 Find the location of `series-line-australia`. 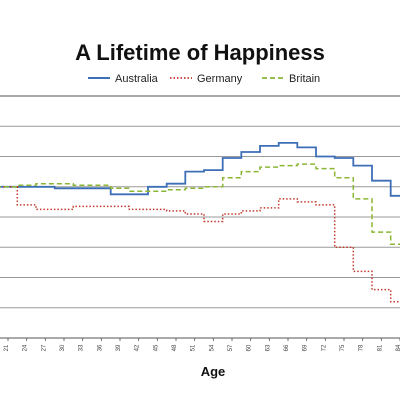

series-line-australia is located at coordinates (200, 169).